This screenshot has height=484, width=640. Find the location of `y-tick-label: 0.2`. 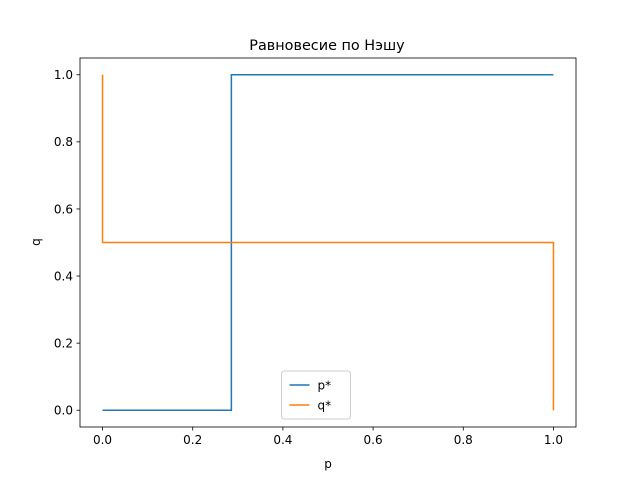

y-tick-label: 0.2 is located at coordinates (63, 343).